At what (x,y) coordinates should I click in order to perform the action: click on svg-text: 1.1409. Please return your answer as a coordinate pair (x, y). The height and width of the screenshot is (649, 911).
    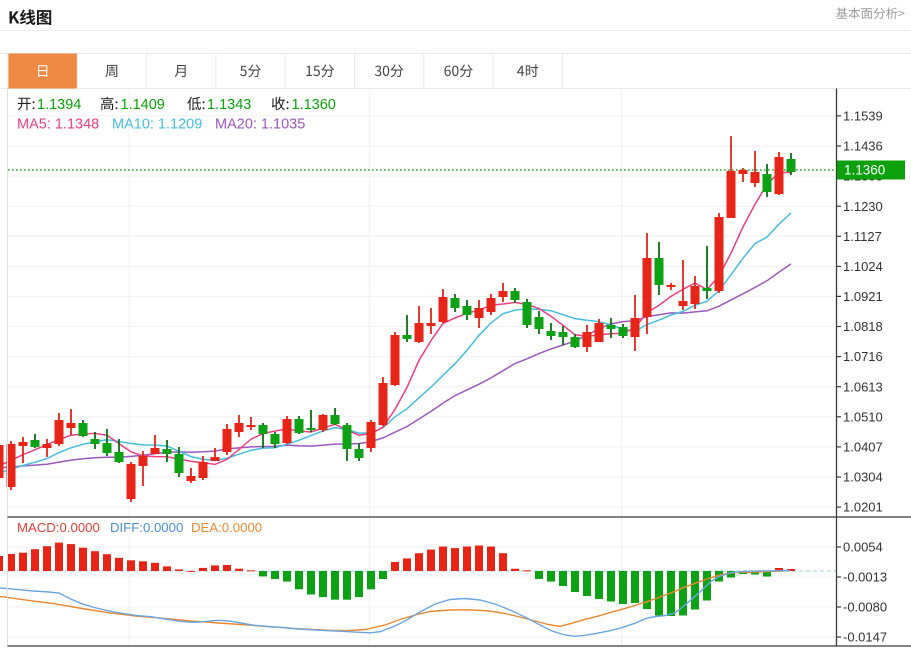
    Looking at the image, I should click on (143, 105).